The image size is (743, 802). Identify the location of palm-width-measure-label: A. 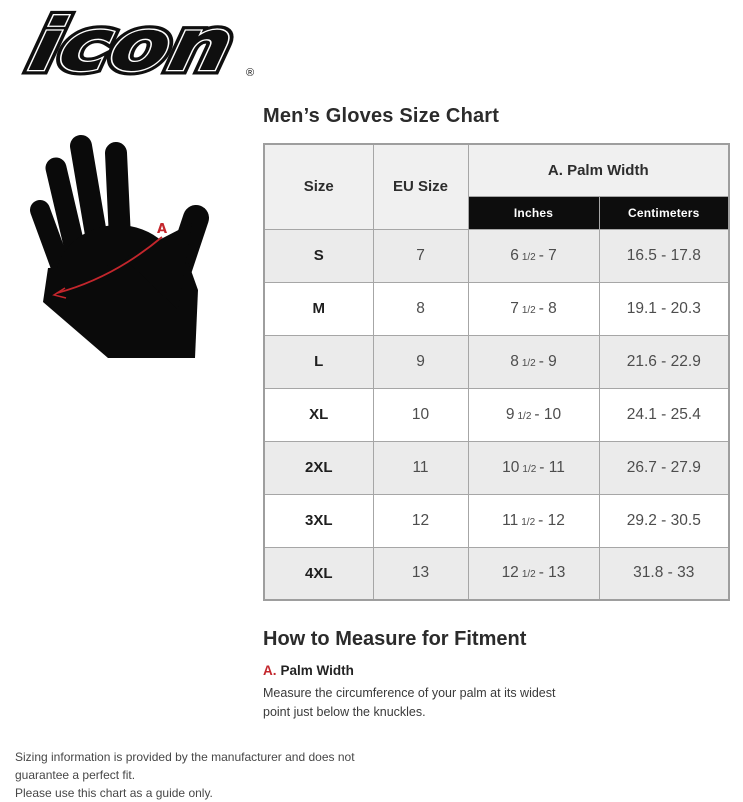
(162, 229).